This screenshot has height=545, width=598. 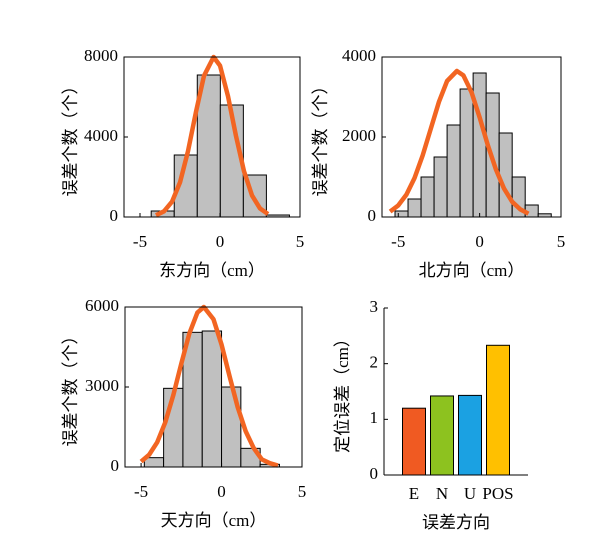 I want to click on y-axis-label: 定位误差（cm）, so click(x=342, y=391).